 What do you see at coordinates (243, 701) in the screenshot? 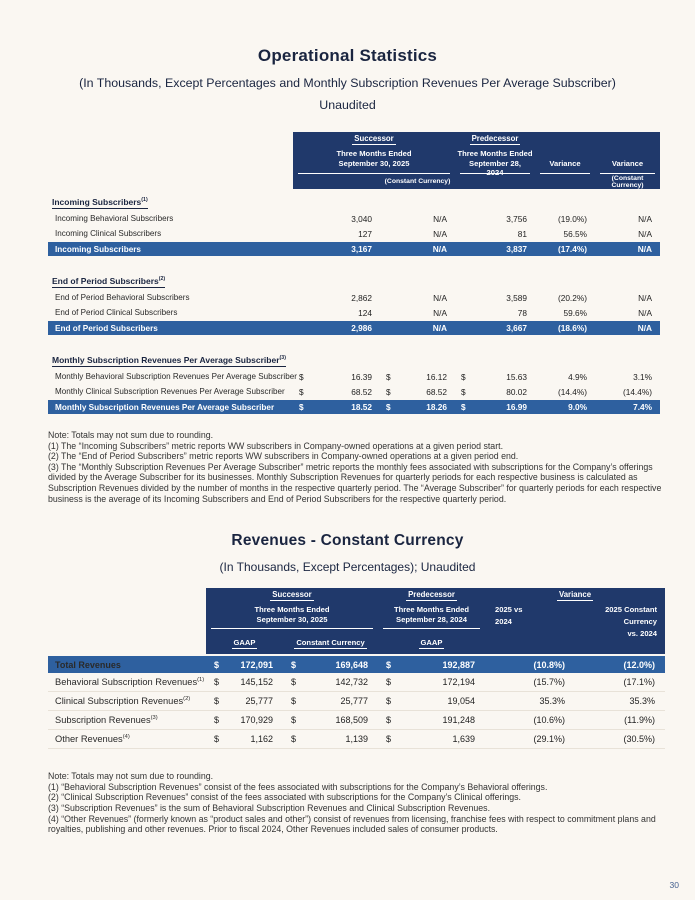
I see `cell-gaap-2025: $25,777` at bounding box center [243, 701].